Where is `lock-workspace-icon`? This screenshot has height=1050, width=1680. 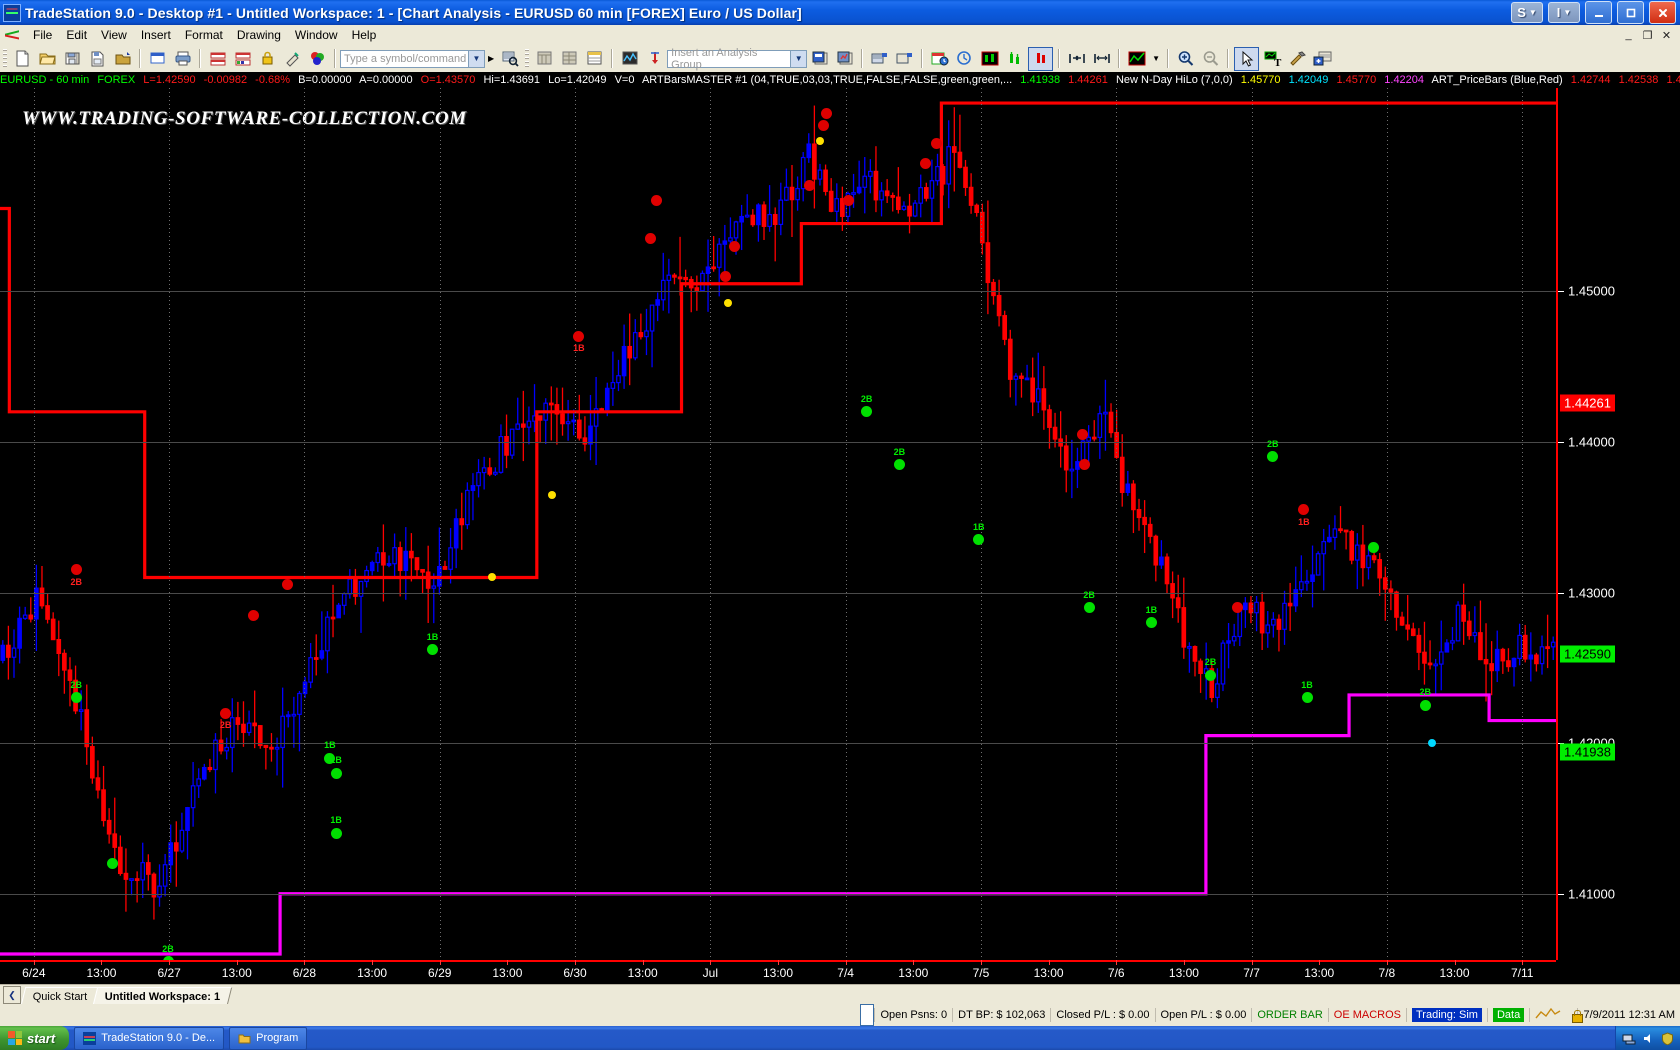 lock-workspace-icon is located at coordinates (267, 59).